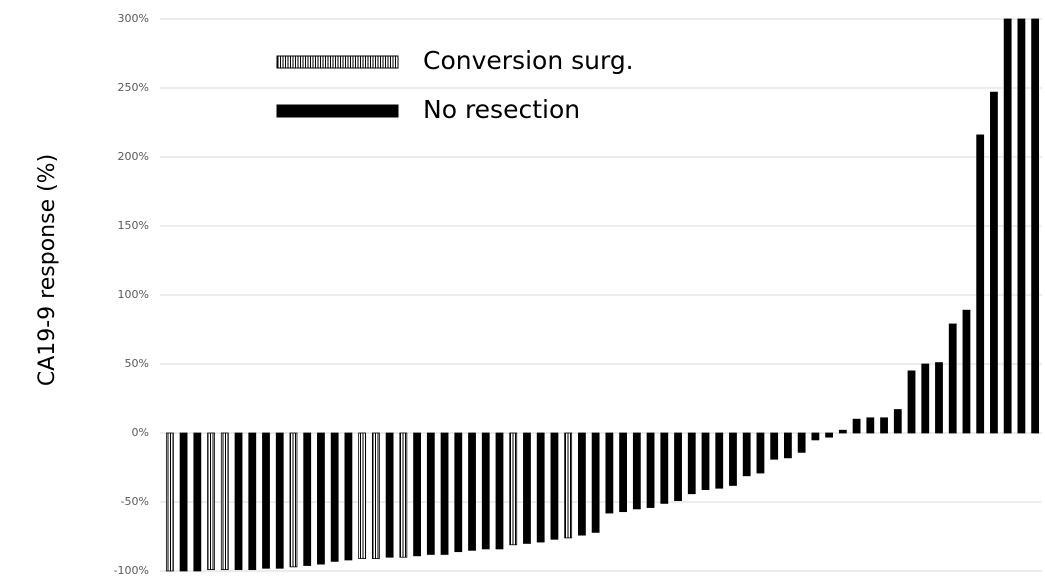 Image resolution: width=1045 pixels, height=576 pixels. Describe the element at coordinates (133, 156) in the screenshot. I see `y-tick-label: 200%` at that location.